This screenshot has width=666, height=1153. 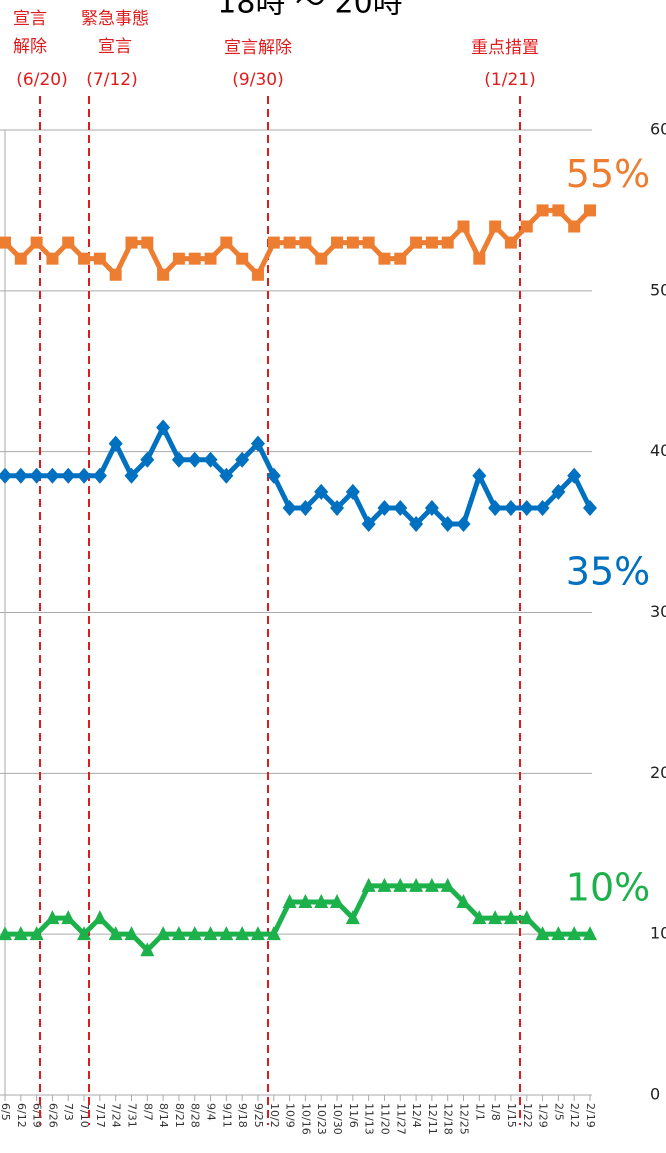 I want to click on x-tick-label: 7/3, so click(x=68, y=1112).